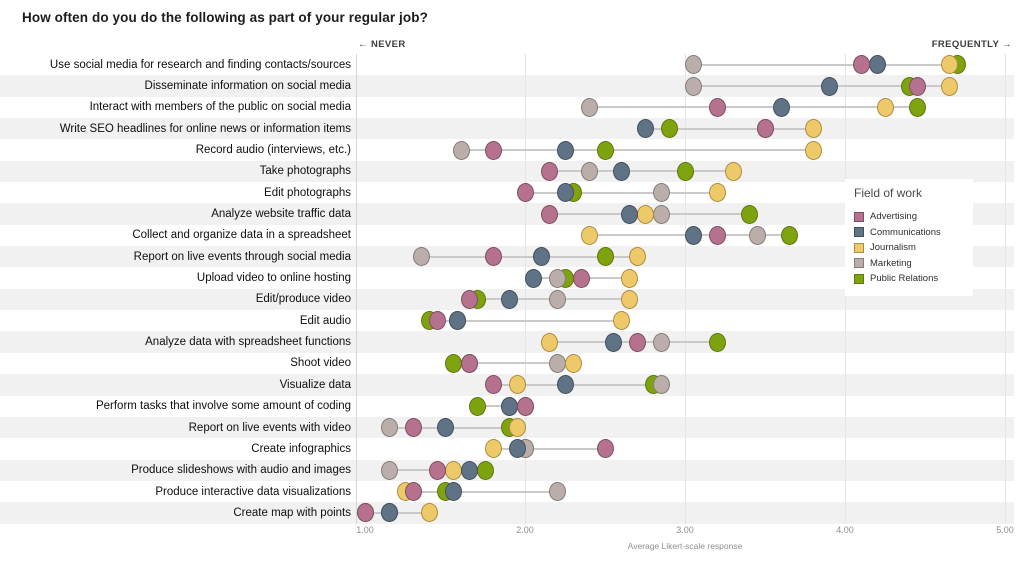 Image resolution: width=1024 pixels, height=576 pixels. What do you see at coordinates (909, 264) in the screenshot?
I see `legend-item-marketing: Marketing` at bounding box center [909, 264].